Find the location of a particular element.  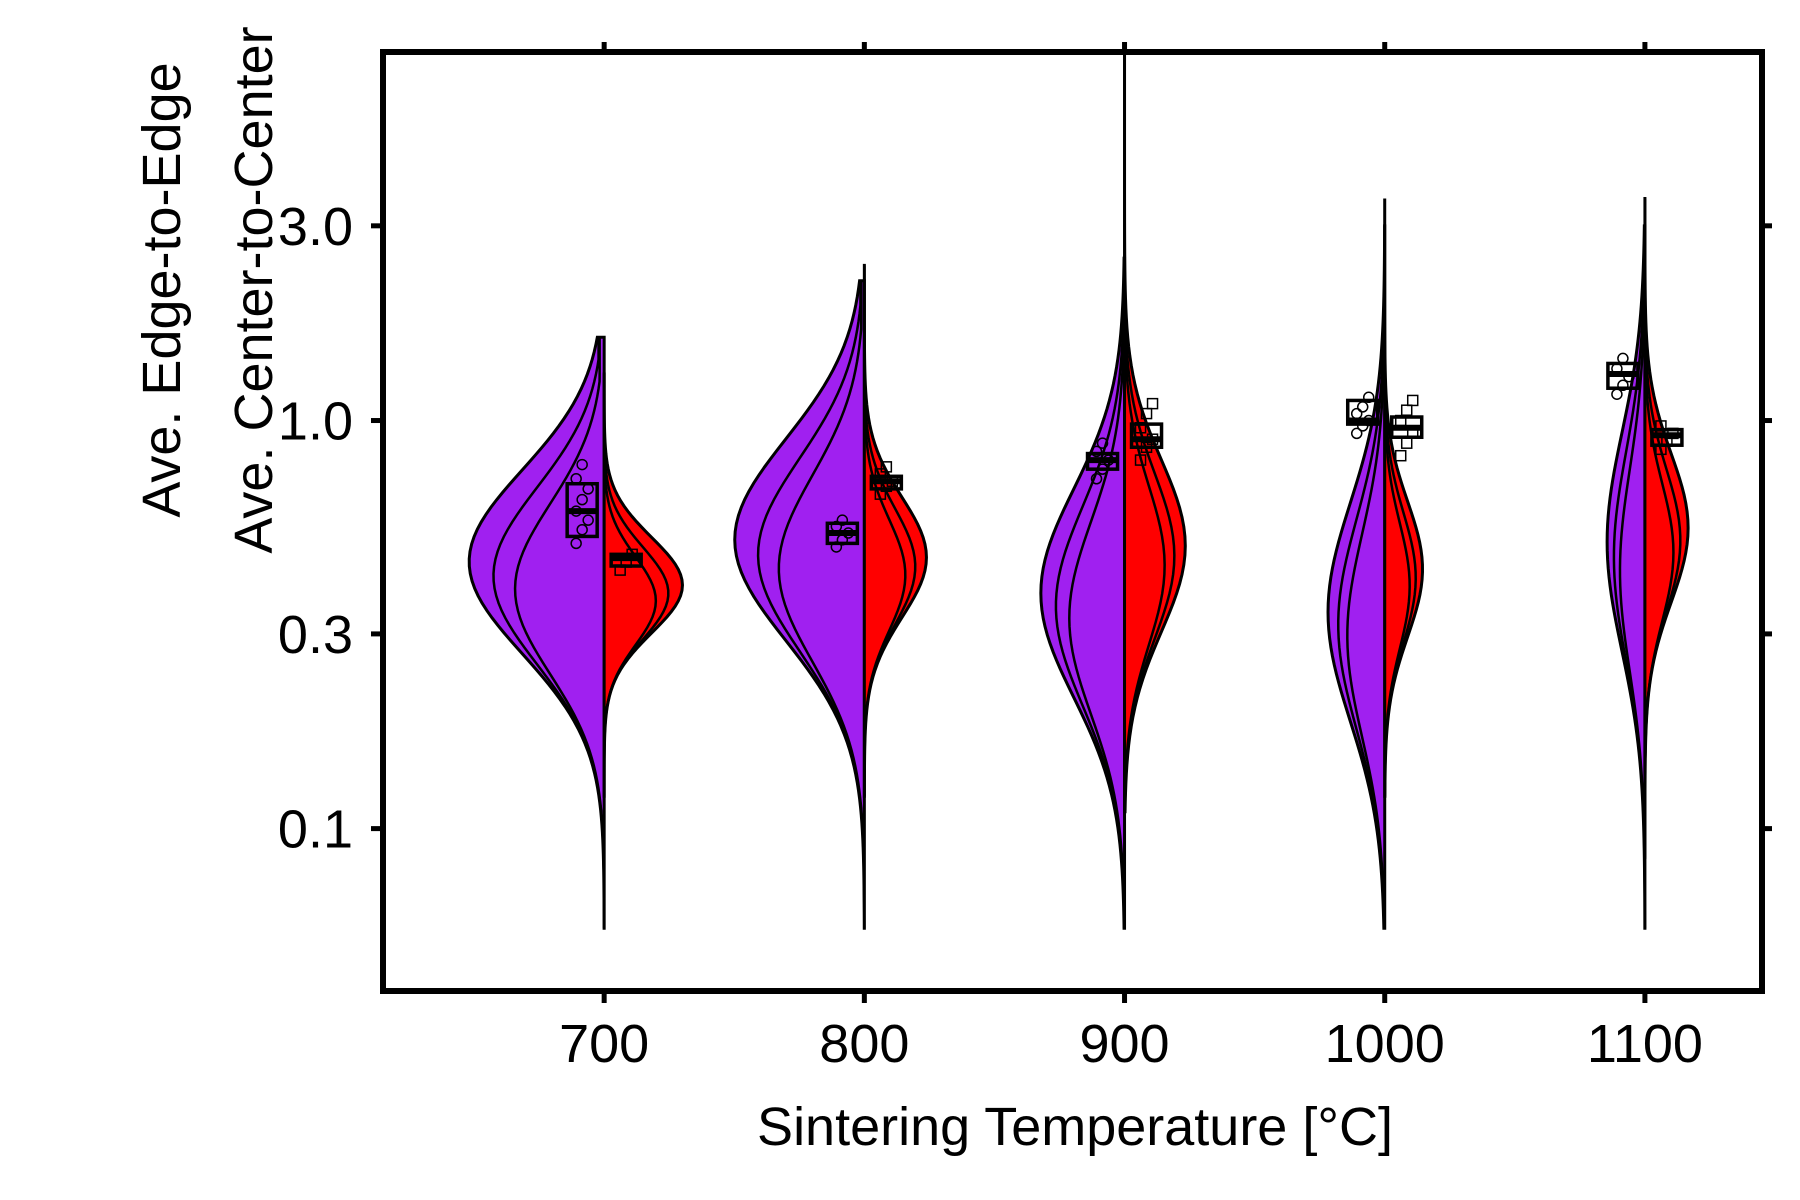

x-axis-title: Sintering Temperature [°C] is located at coordinates (1075, 1127).